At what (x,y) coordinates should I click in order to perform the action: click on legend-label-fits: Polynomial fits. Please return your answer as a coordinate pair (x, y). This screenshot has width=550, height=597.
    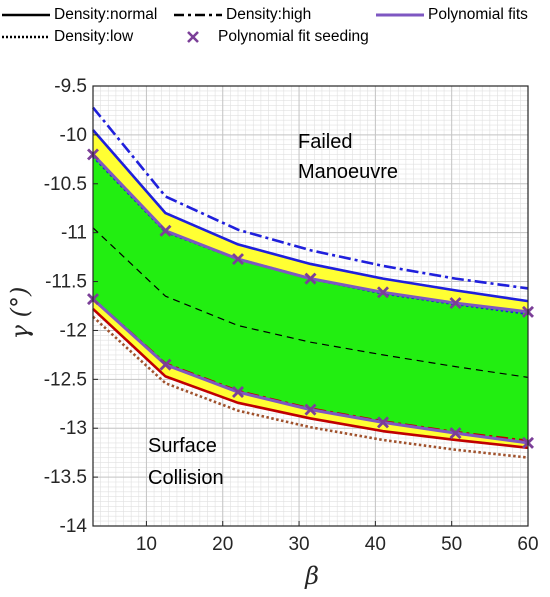
    Looking at the image, I should click on (478, 14).